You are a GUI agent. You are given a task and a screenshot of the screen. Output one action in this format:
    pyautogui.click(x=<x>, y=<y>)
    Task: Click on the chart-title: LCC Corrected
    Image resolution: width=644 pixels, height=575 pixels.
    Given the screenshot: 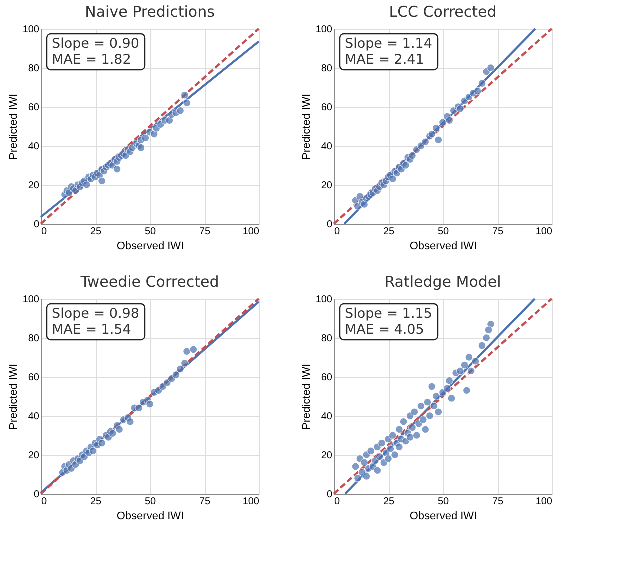 What is the action you would take?
    pyautogui.click(x=443, y=12)
    